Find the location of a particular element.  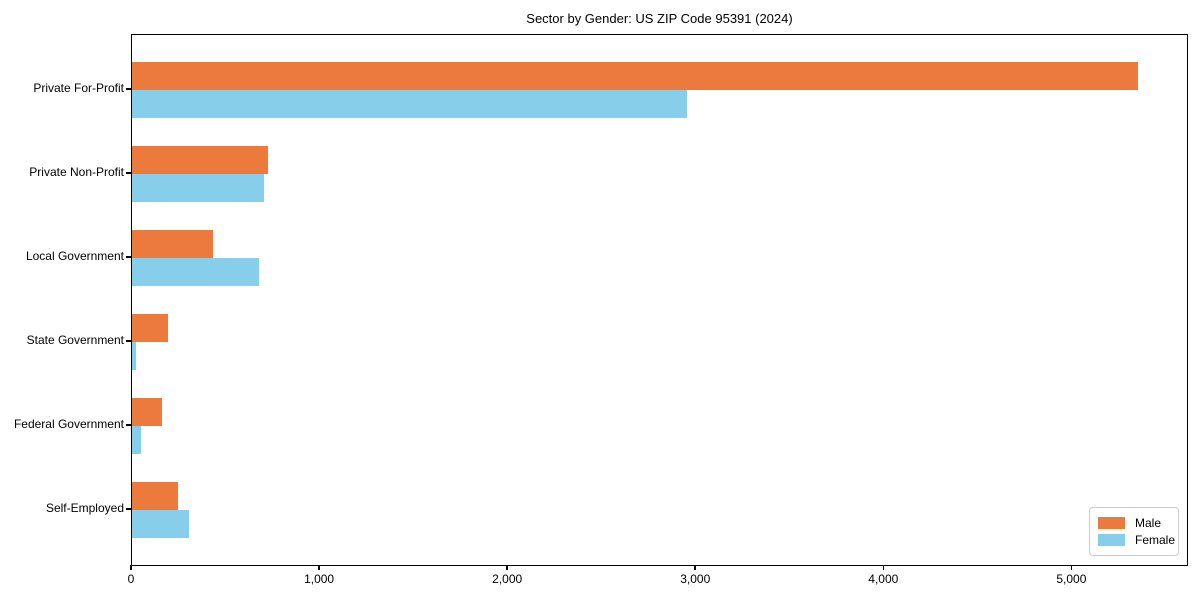

y-tick-label-private-for-profit: Private For-Profit is located at coordinates (78, 88).